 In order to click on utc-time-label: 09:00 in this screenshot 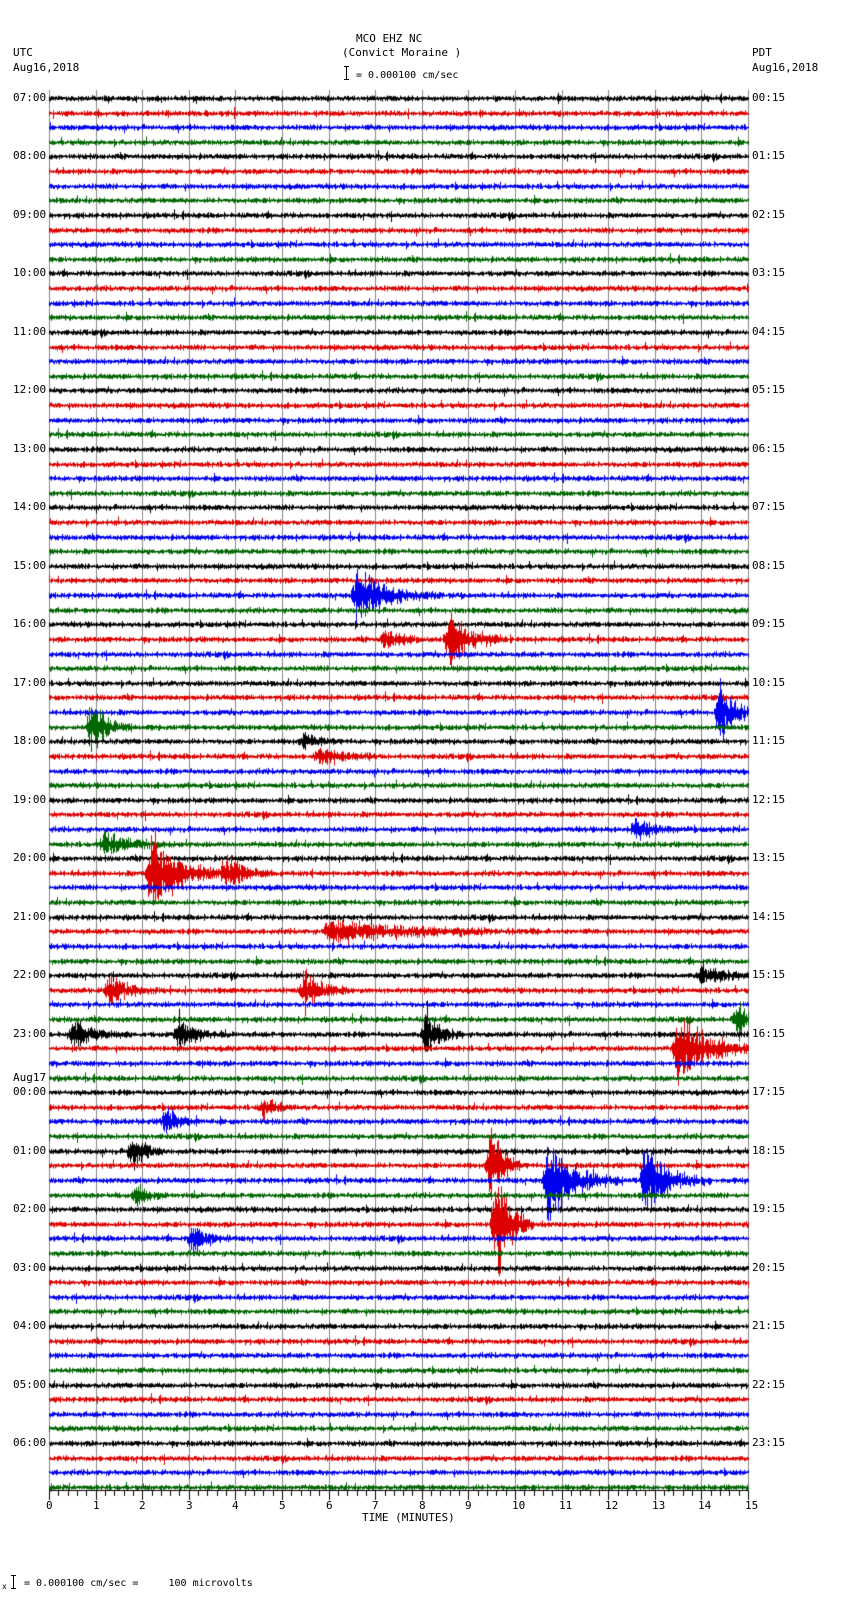, I will do `click(30, 214)`.